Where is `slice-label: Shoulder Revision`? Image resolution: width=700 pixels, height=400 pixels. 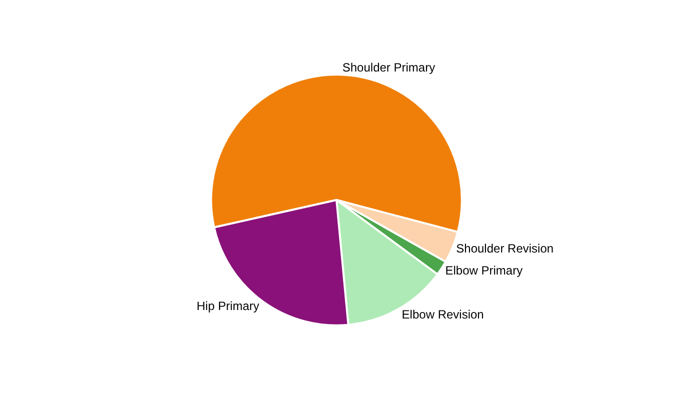
slice-label: Shoulder Revision is located at coordinates (505, 248).